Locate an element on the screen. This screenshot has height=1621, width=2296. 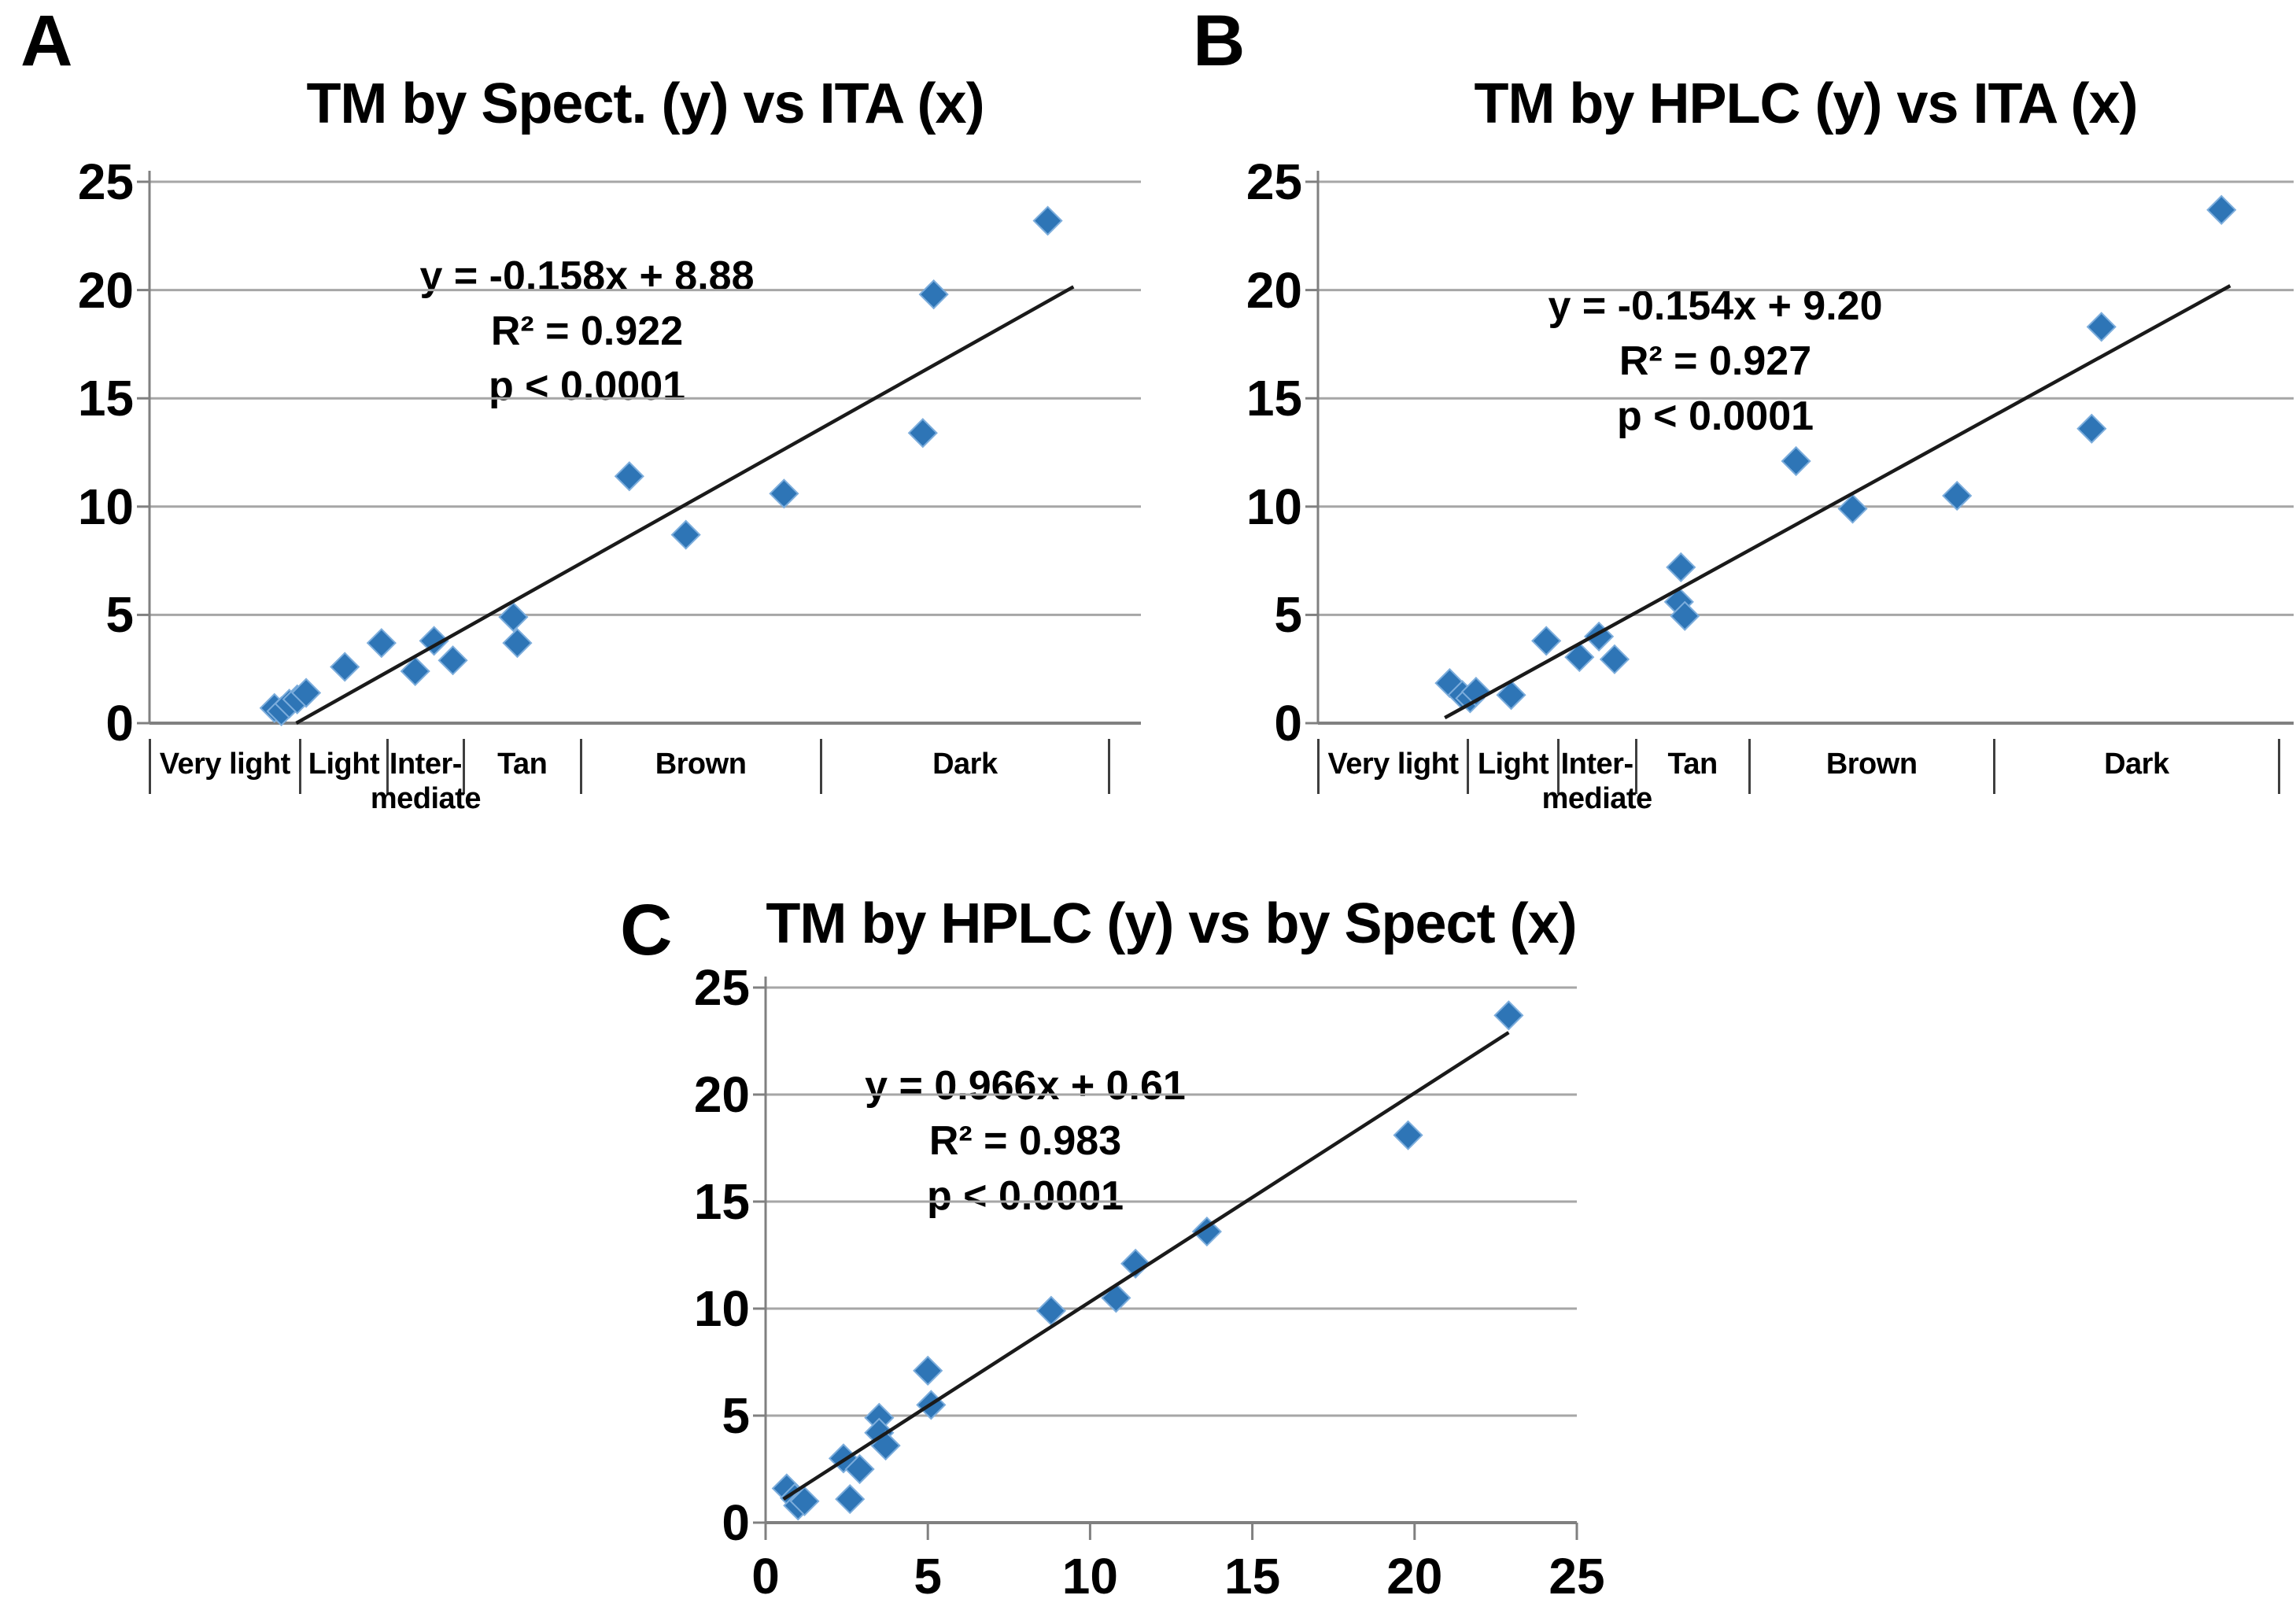
x-axis-label: 0 is located at coordinates (765, 1576).